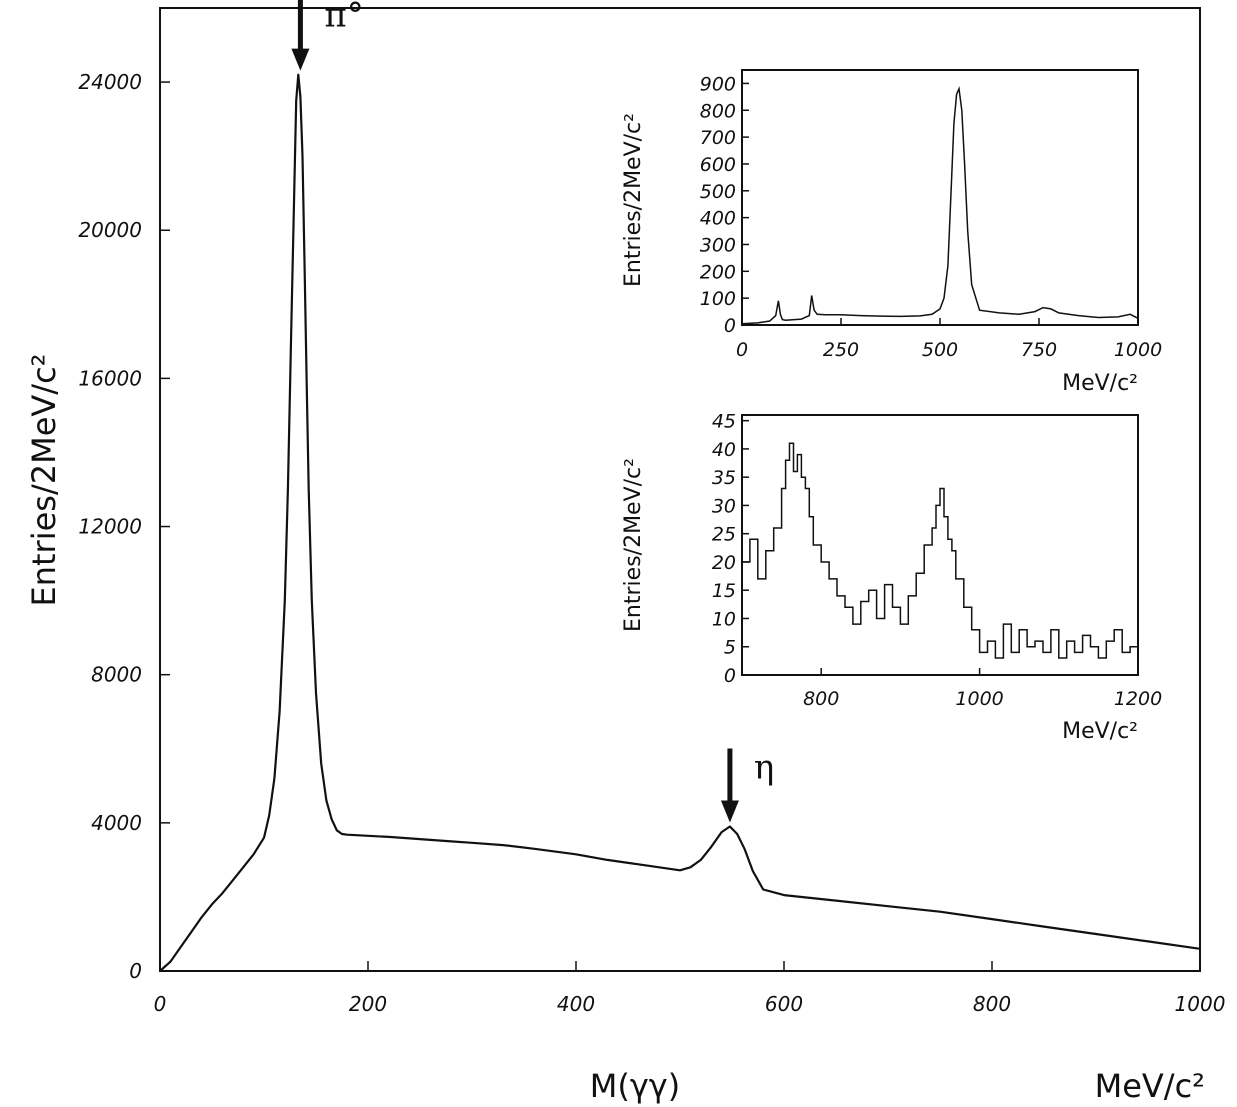  Describe the element at coordinates (841, 350) in the screenshot. I see `inset-top-x-tick-label: 250` at that location.